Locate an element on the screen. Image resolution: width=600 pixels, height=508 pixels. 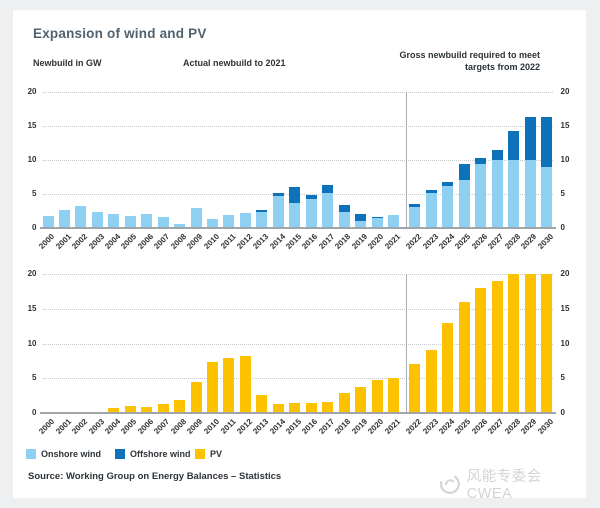
x-axis-baseline is located at coordinates (297, 413).